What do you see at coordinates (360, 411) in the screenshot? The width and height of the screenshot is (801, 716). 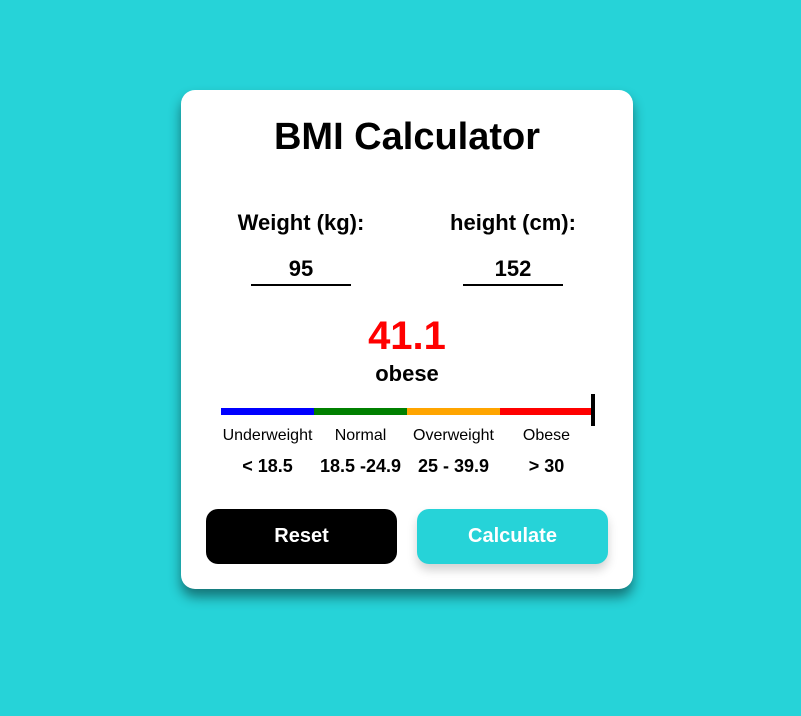 I see `scale-segment-normal` at bounding box center [360, 411].